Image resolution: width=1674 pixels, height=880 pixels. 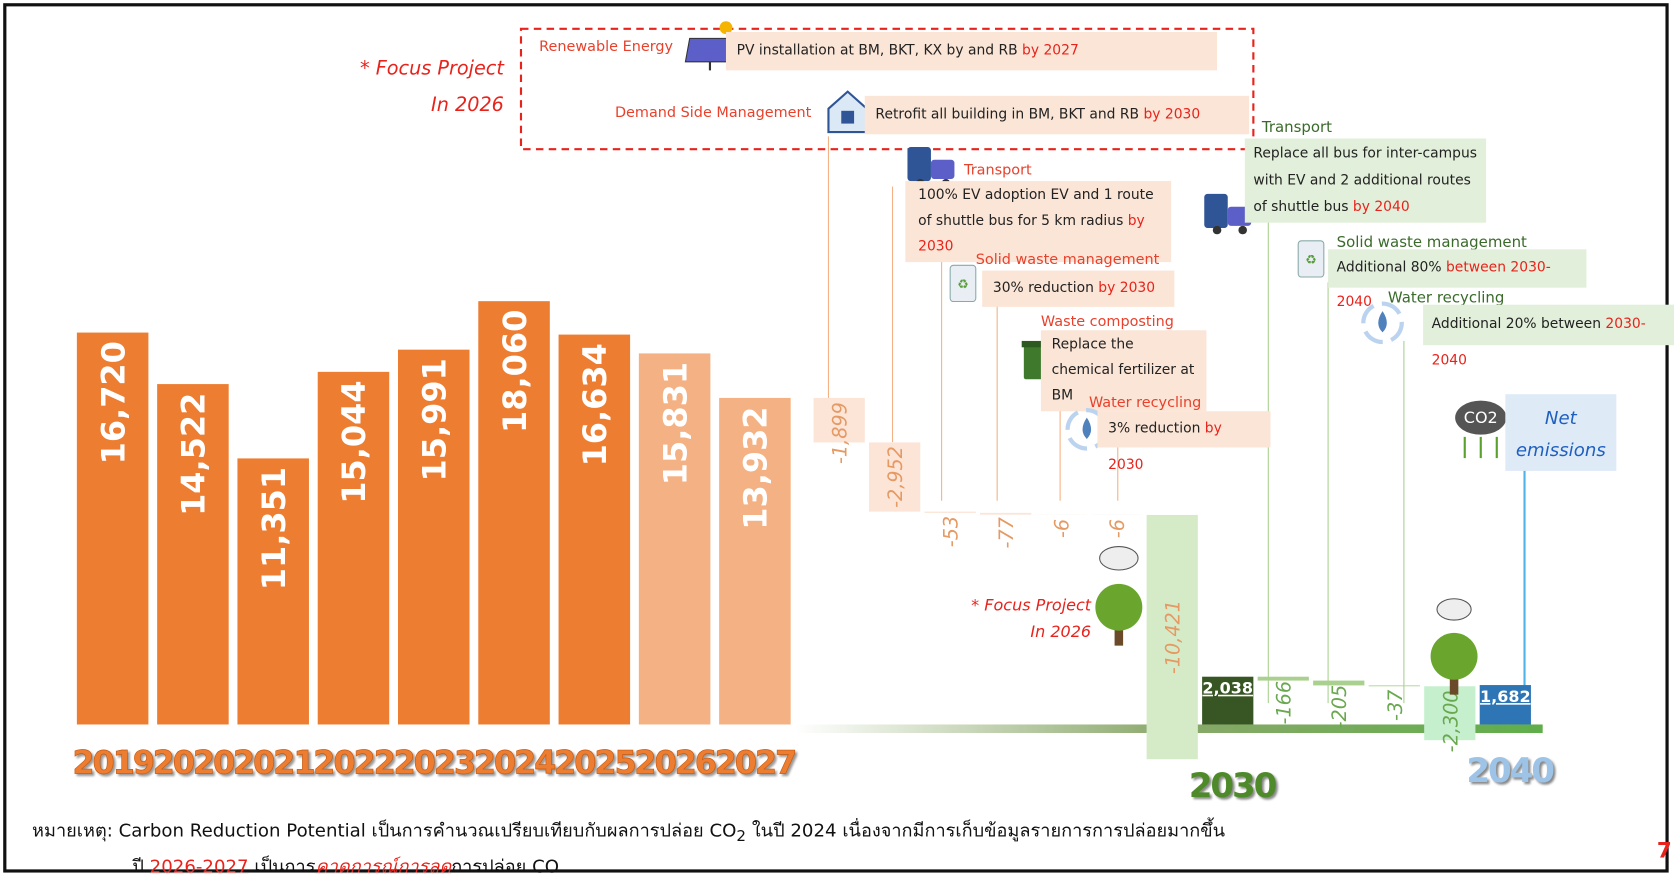 I want to click on value-label: 14,522, so click(x=194, y=454).